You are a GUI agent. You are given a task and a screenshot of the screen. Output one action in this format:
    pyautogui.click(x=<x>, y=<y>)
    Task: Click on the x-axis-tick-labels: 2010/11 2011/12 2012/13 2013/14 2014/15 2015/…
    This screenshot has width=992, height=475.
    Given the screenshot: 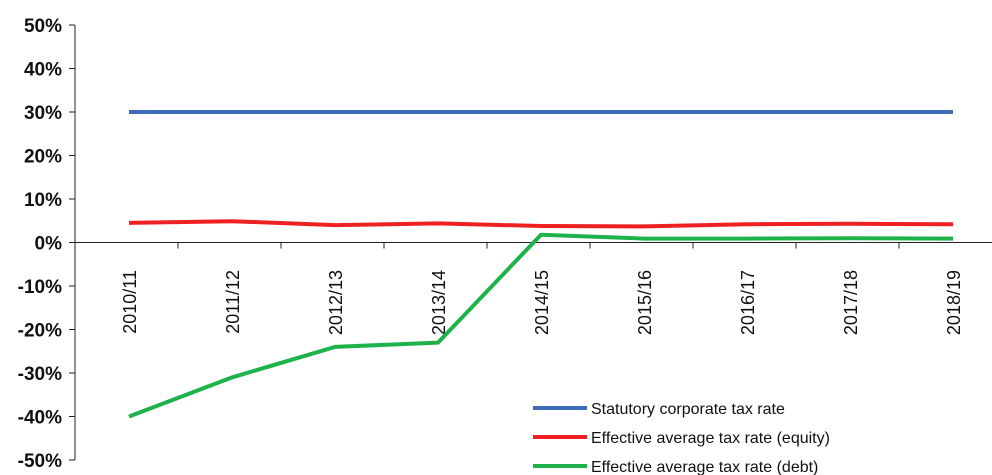 What is the action you would take?
    pyautogui.click(x=542, y=302)
    